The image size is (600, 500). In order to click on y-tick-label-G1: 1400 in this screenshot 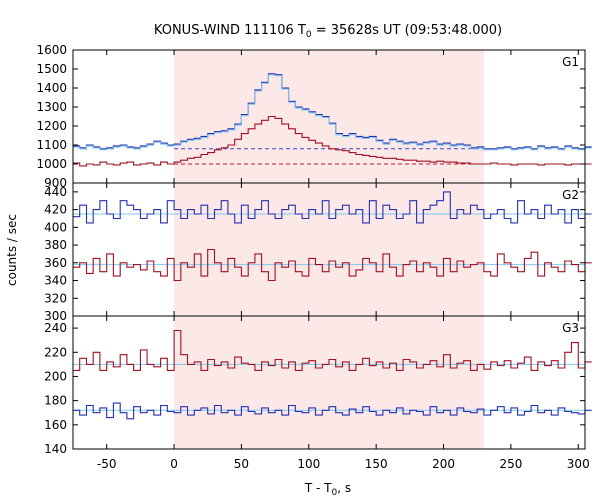, I will do `click(51, 88)`.